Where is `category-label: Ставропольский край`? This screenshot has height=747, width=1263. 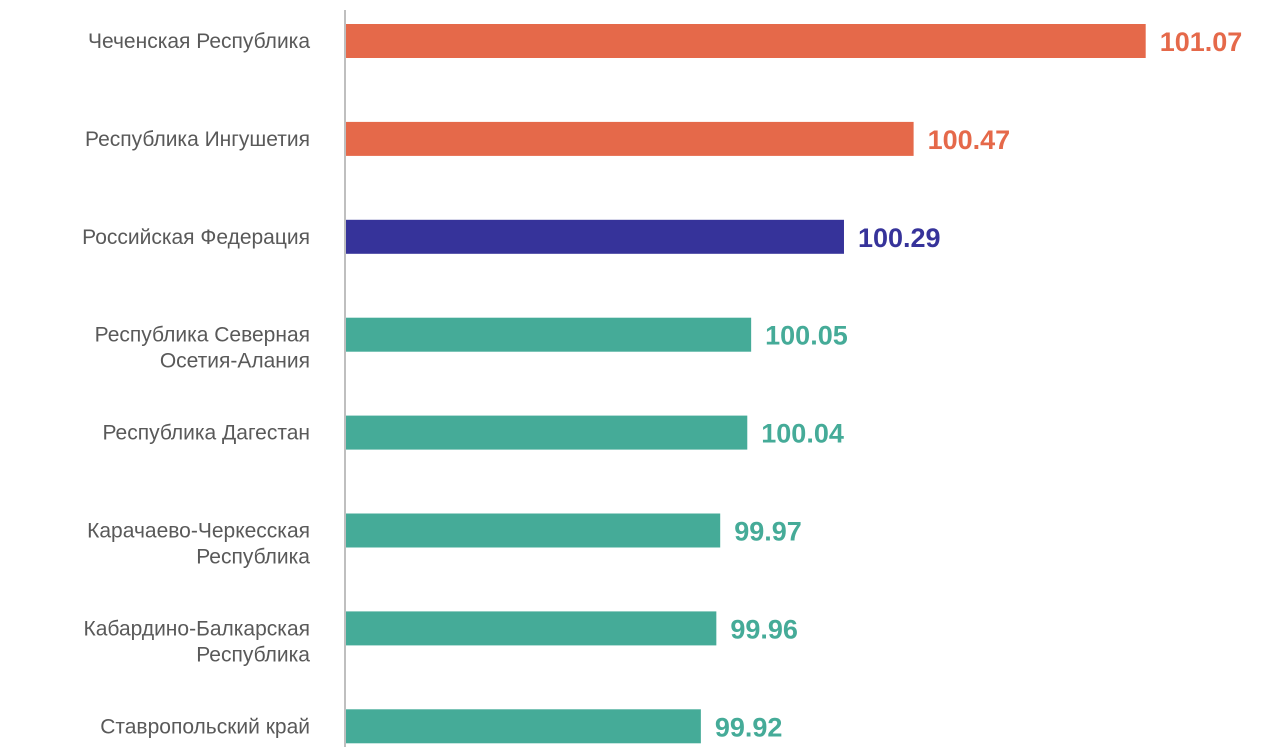
category-label: Ставропольский край is located at coordinates (205, 726).